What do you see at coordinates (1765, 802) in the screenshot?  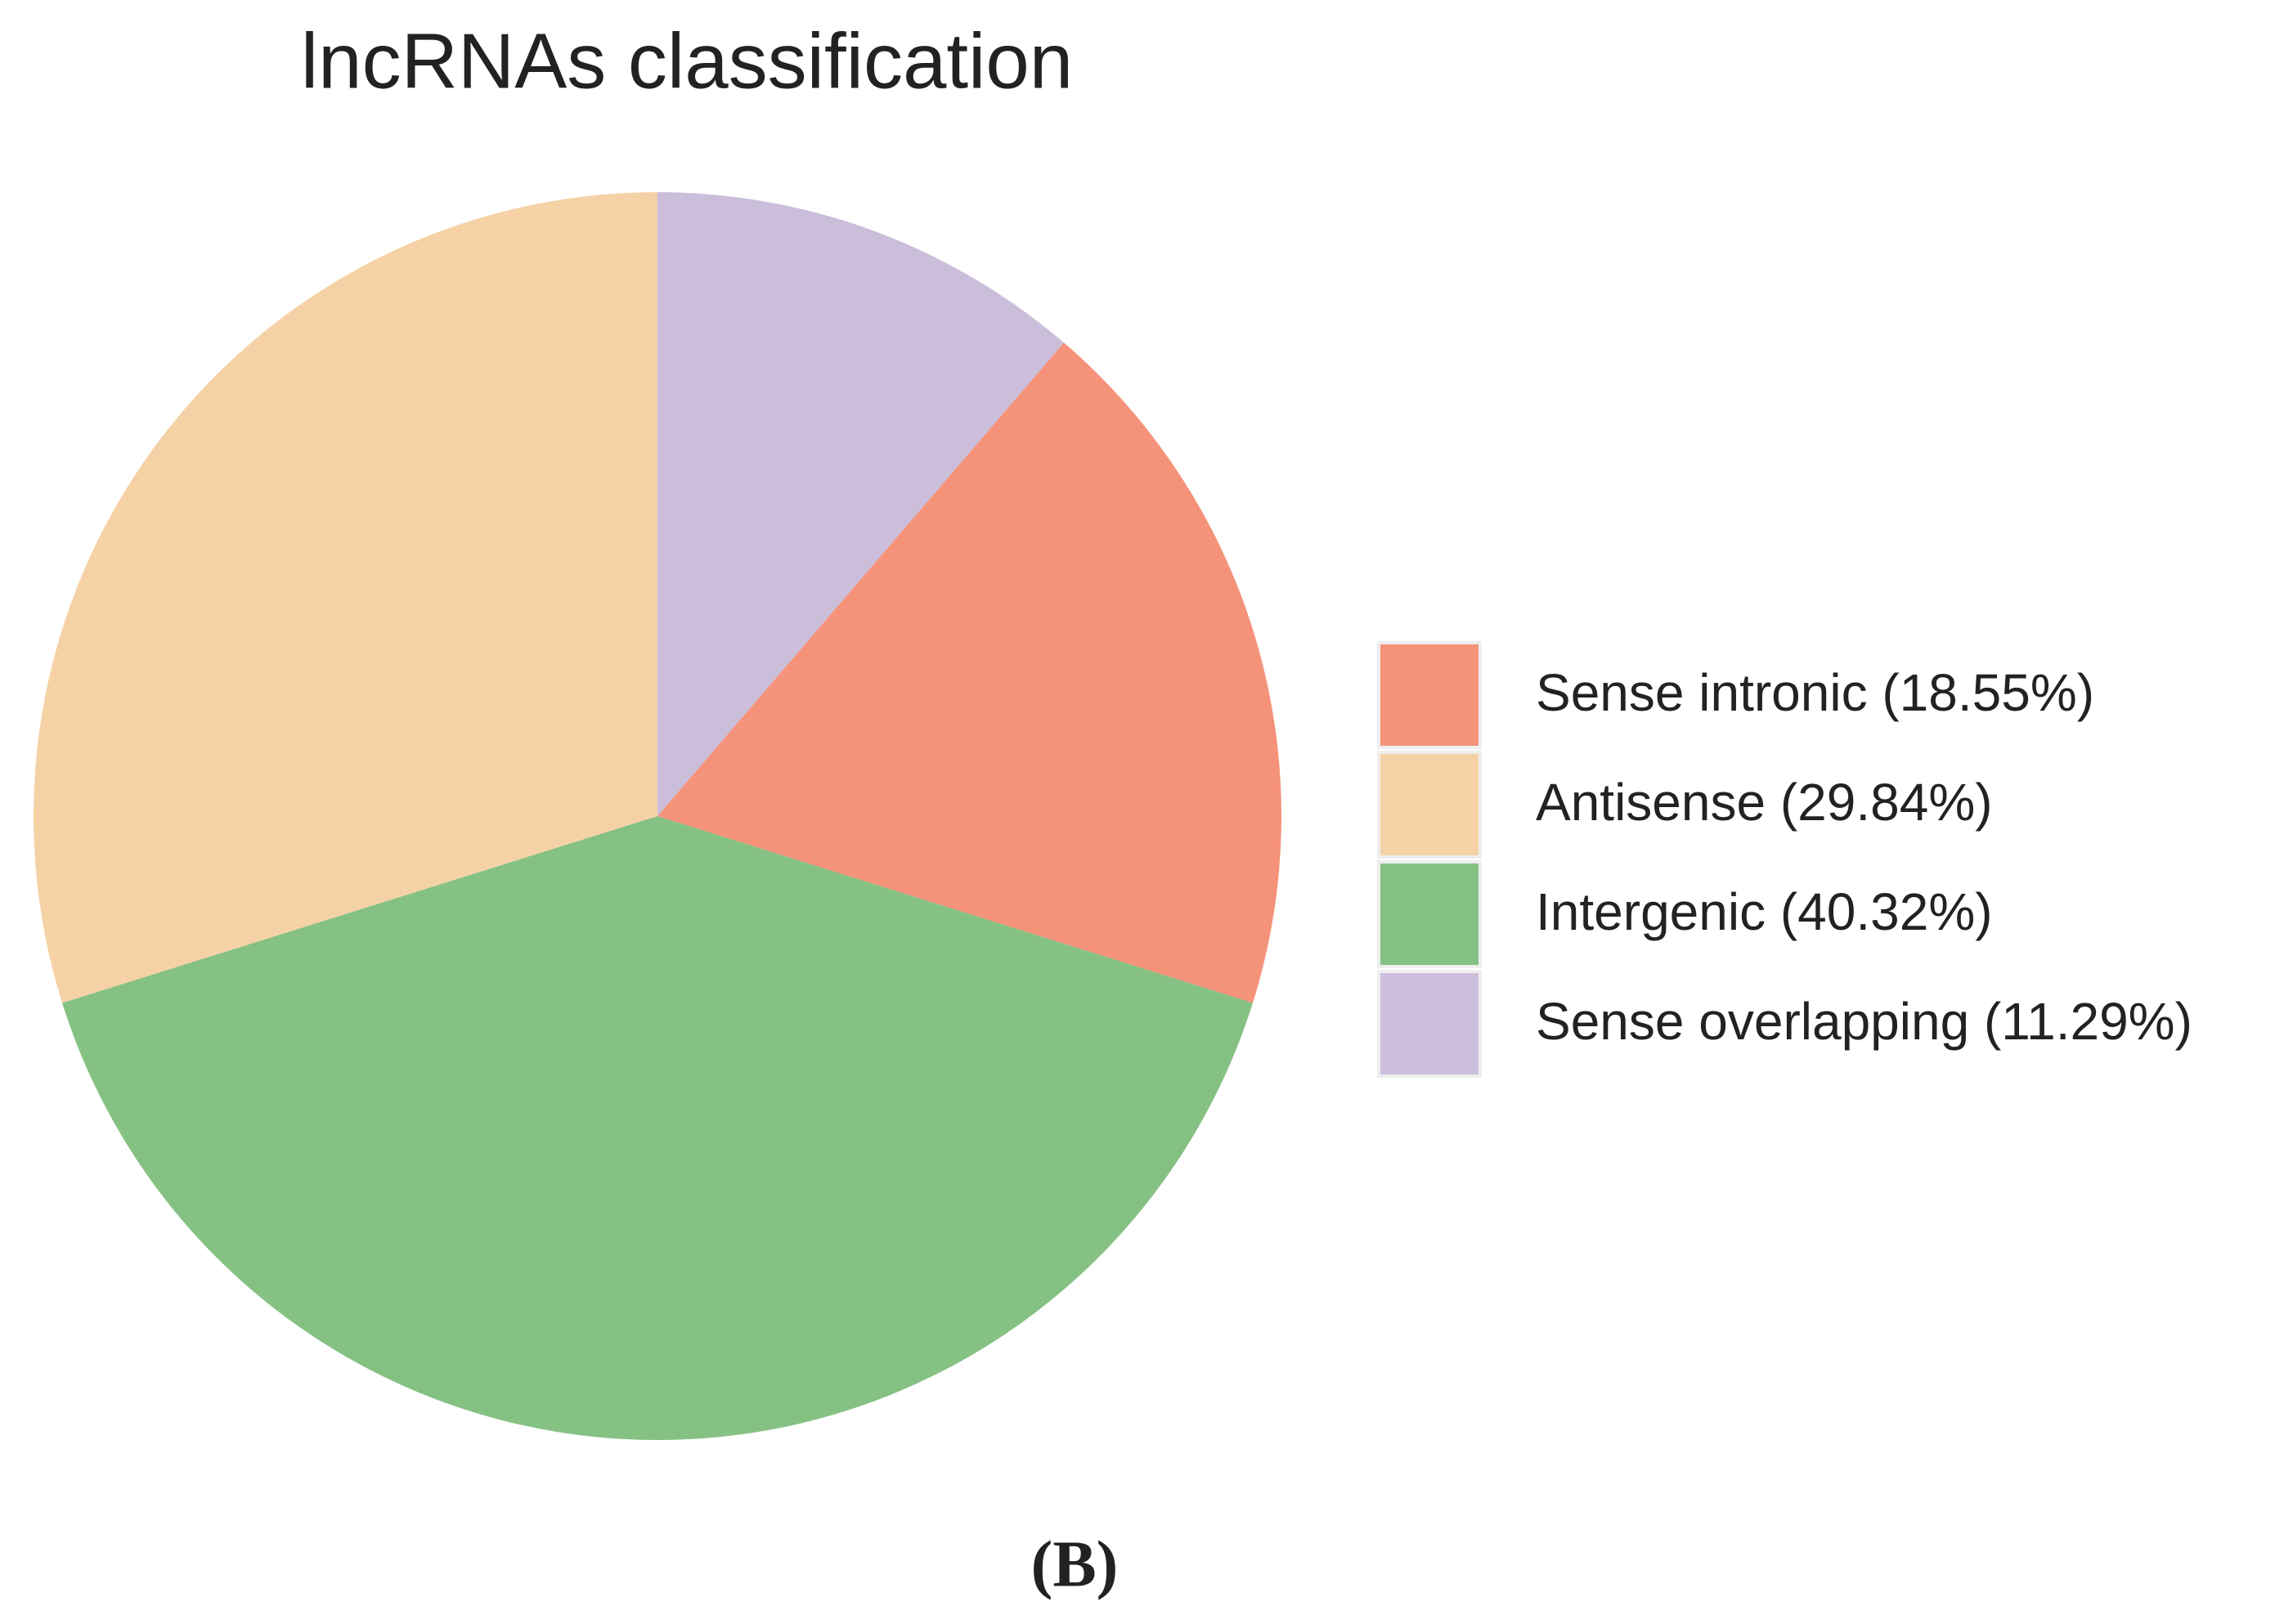 I see `legend-label: Antisense (29.84%)` at bounding box center [1765, 802].